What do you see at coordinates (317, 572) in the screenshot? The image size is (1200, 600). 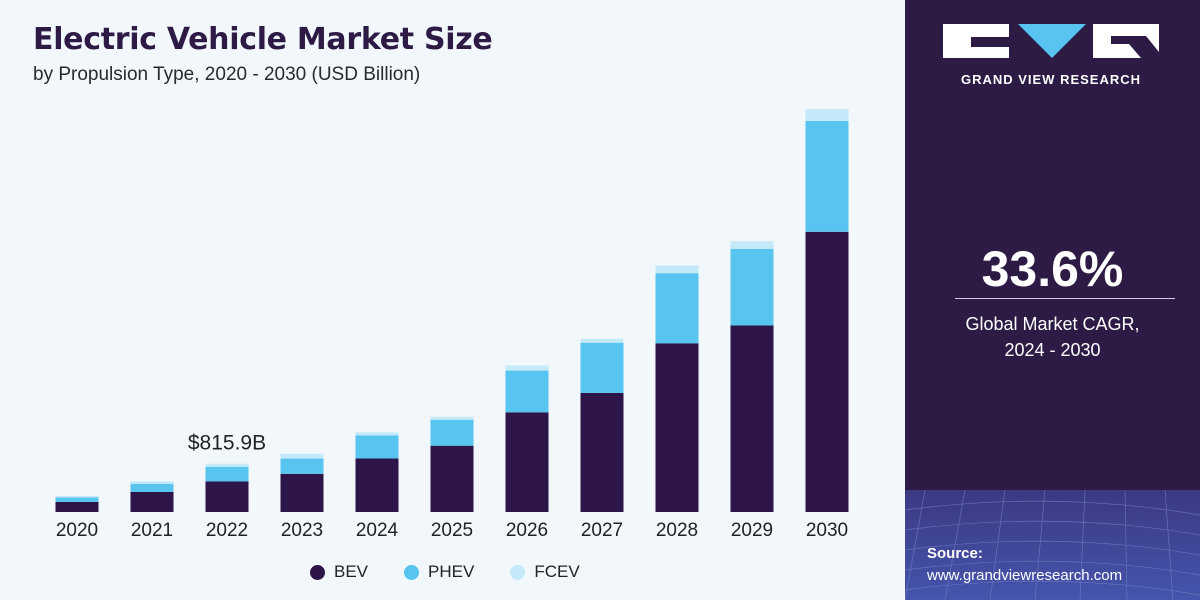 I see `legend-dot-bev` at bounding box center [317, 572].